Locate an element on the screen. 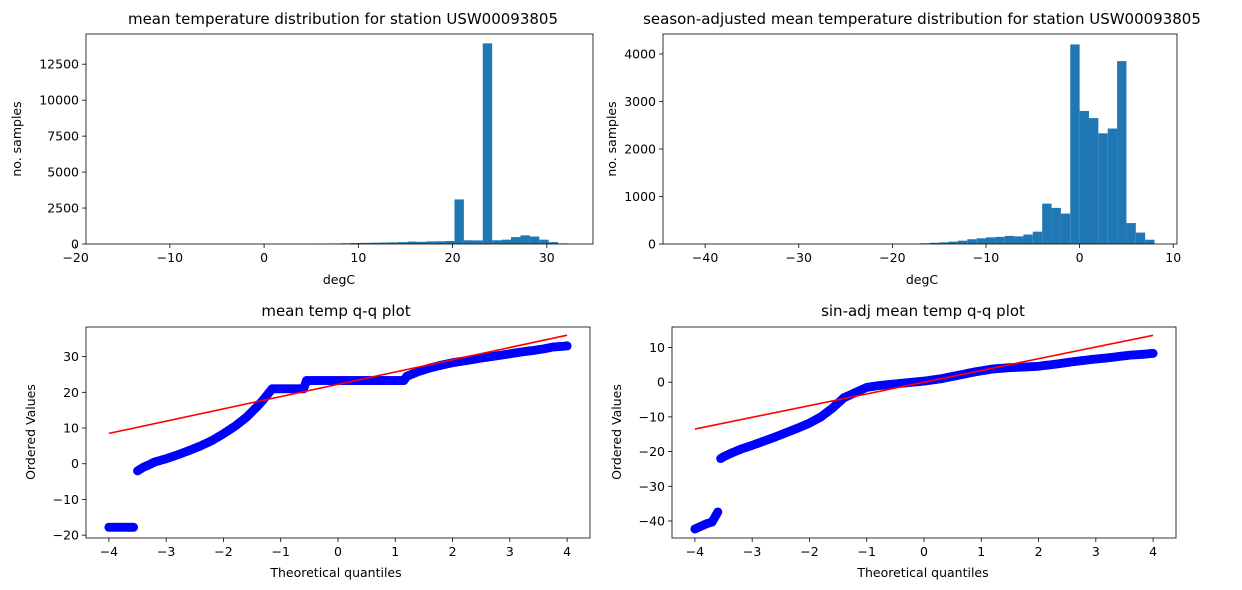 The height and width of the screenshot is (590, 1242). season-adjusted-histogram-x-label: degC is located at coordinates (922, 279).